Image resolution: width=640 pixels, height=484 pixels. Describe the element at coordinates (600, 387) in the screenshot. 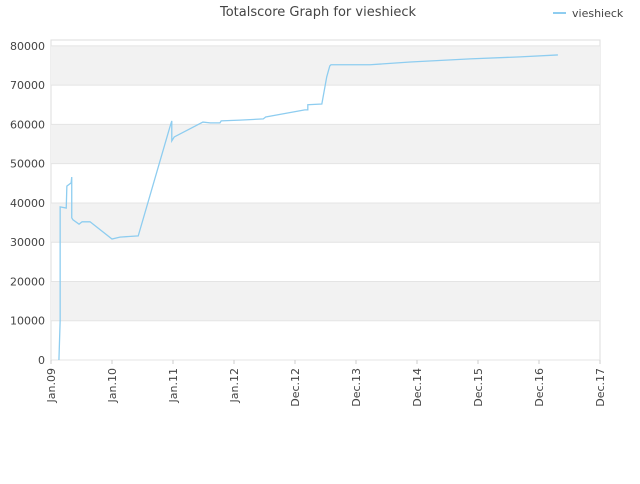

I see `x-tick-label: Dec.17` at that location.